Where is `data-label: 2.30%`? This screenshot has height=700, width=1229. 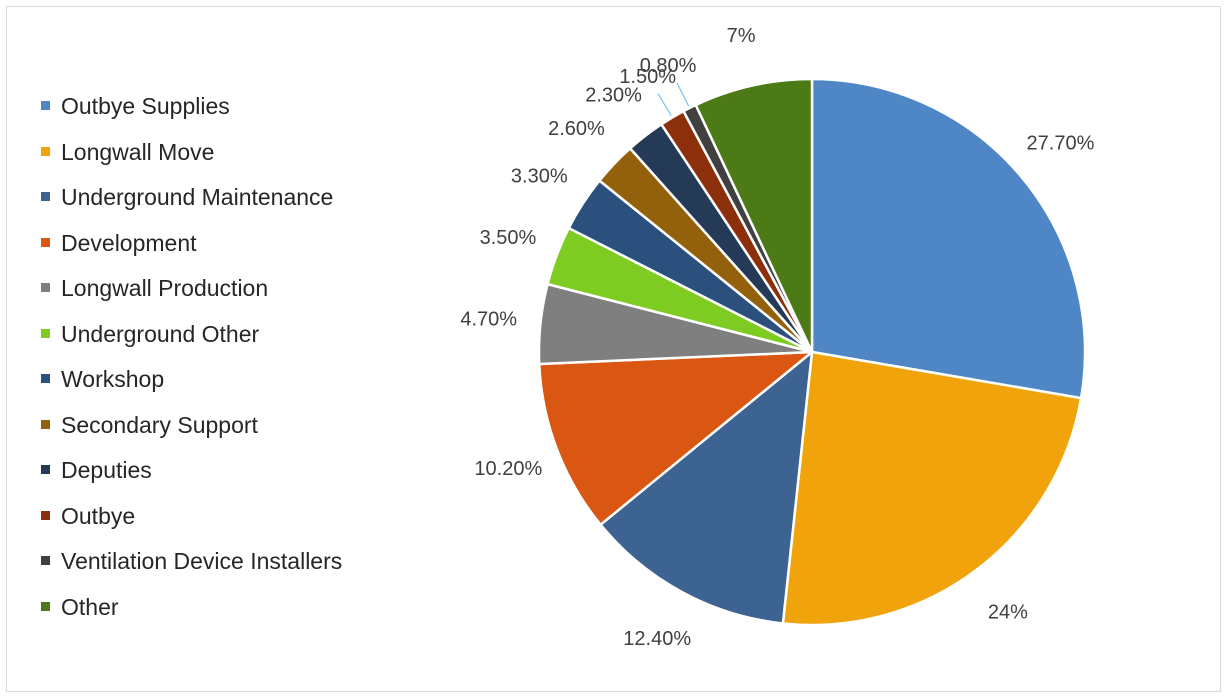
data-label: 2.30% is located at coordinates (613, 96).